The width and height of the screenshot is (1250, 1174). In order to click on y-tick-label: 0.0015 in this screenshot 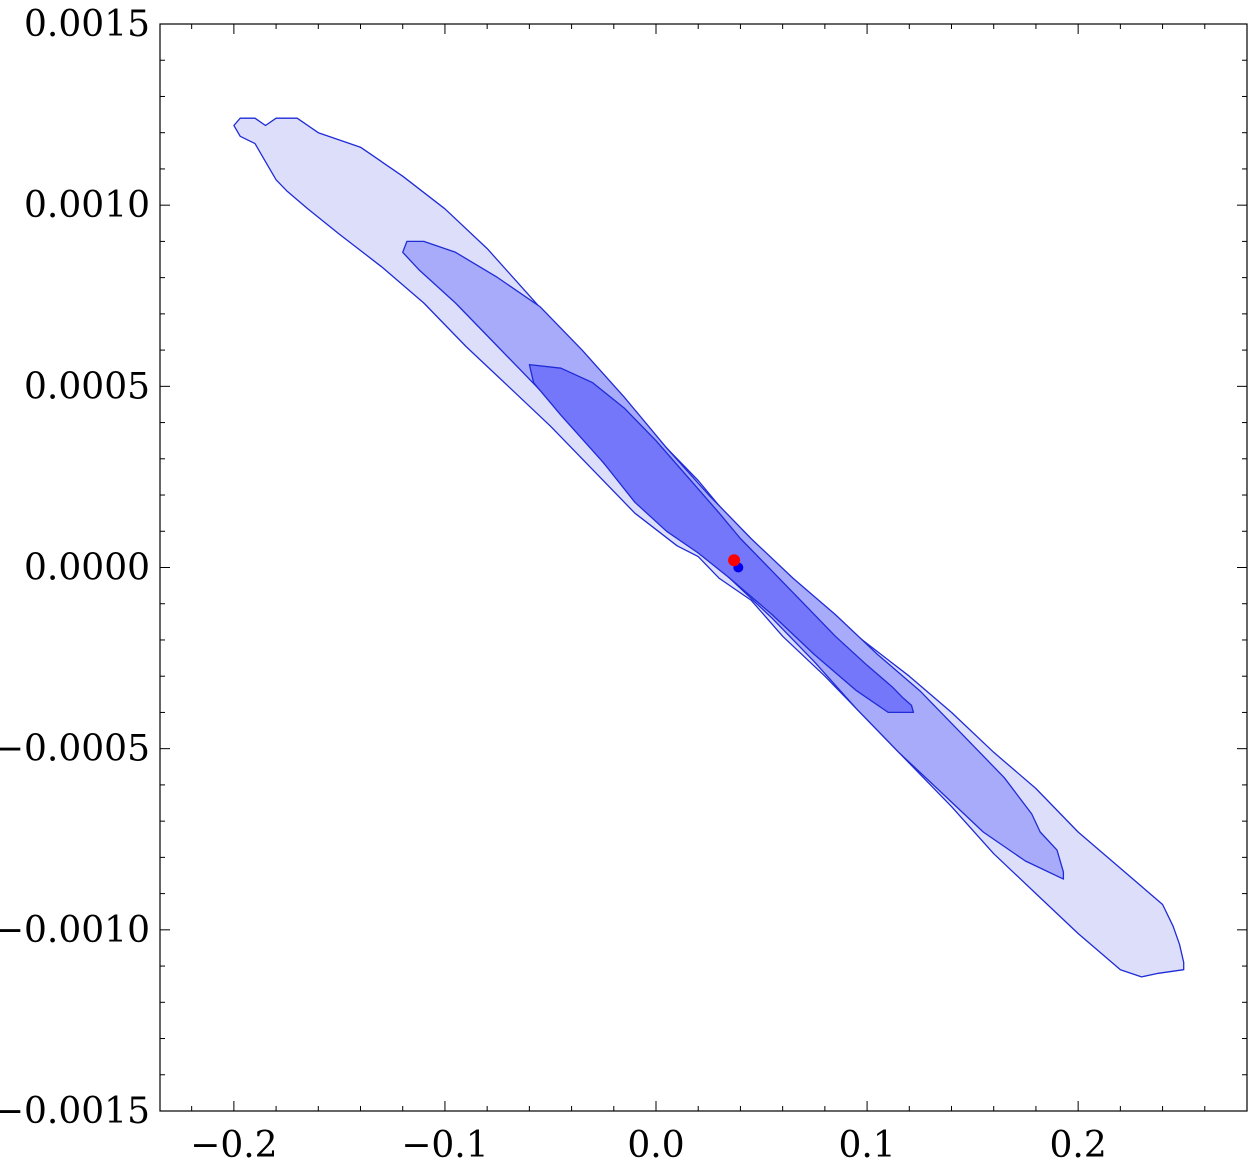, I will do `click(87, 24)`.